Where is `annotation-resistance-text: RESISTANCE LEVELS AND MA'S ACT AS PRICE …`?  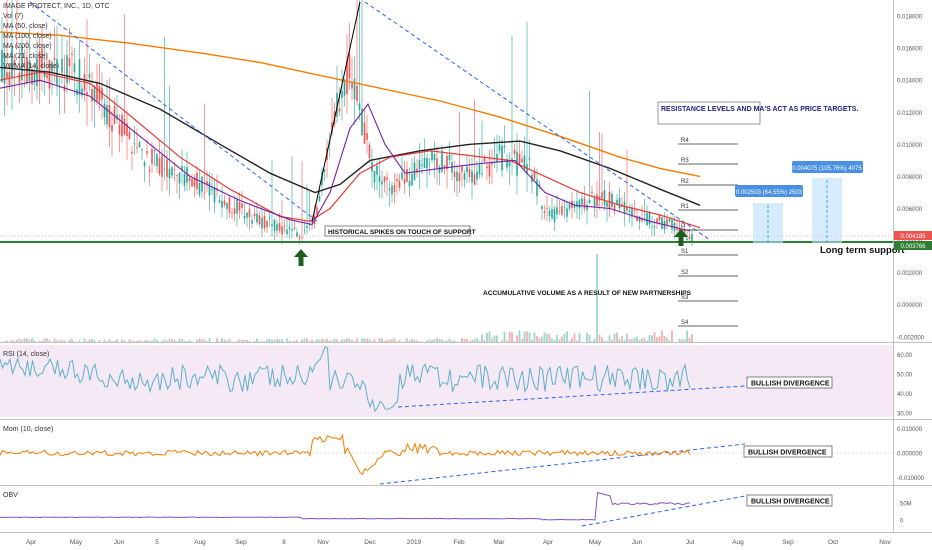
annotation-resistance-text: RESISTANCE LEVELS AND MA'S ACT AS PRICE … is located at coordinates (759, 109).